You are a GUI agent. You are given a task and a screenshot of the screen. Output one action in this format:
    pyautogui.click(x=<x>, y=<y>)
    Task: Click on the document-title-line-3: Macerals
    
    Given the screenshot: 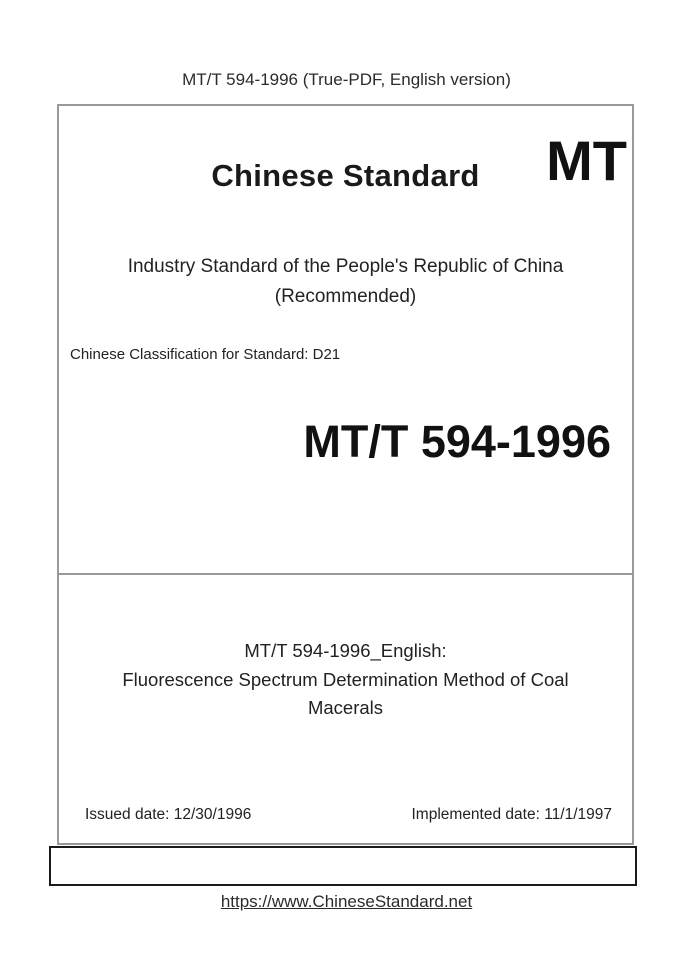 What is the action you would take?
    pyautogui.click(x=345, y=707)
    